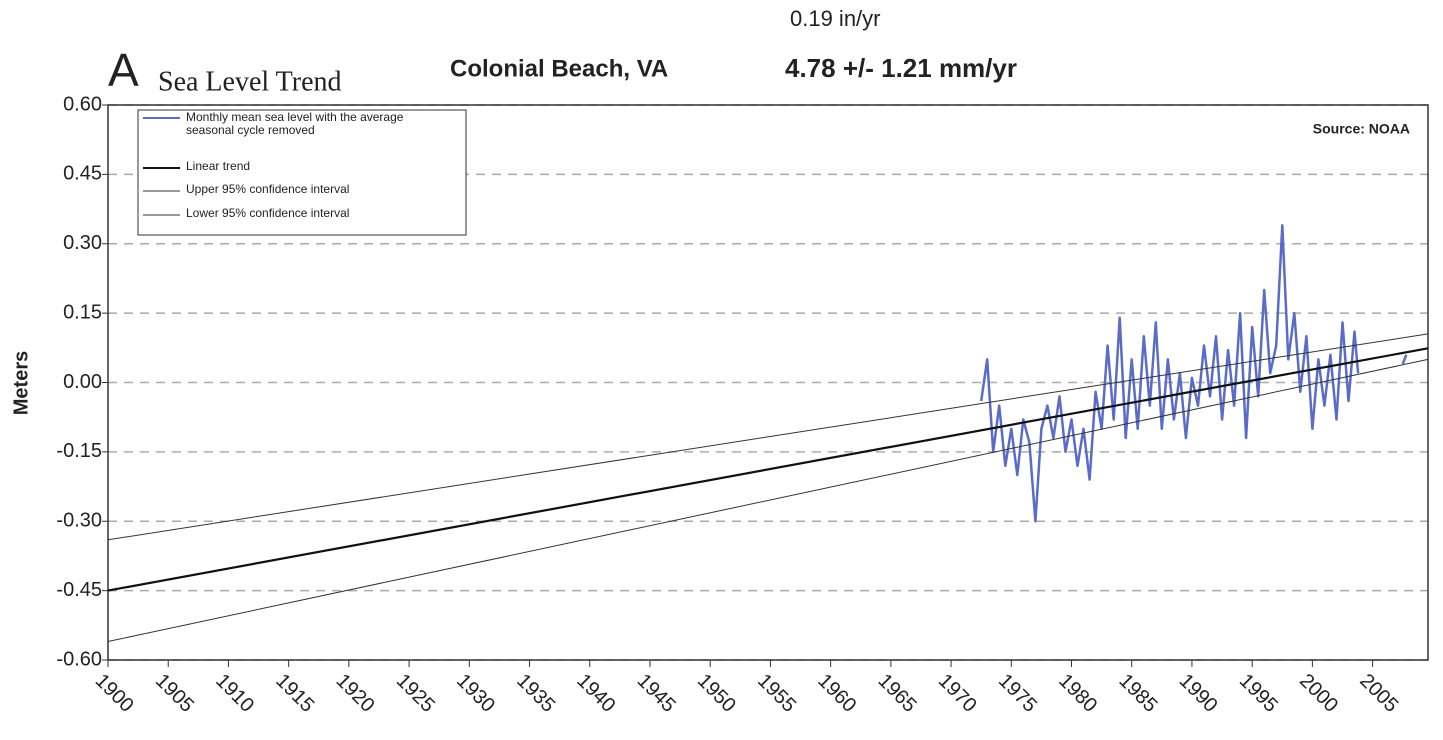  I want to click on x-tick-label: 1995, so click(1258, 693).